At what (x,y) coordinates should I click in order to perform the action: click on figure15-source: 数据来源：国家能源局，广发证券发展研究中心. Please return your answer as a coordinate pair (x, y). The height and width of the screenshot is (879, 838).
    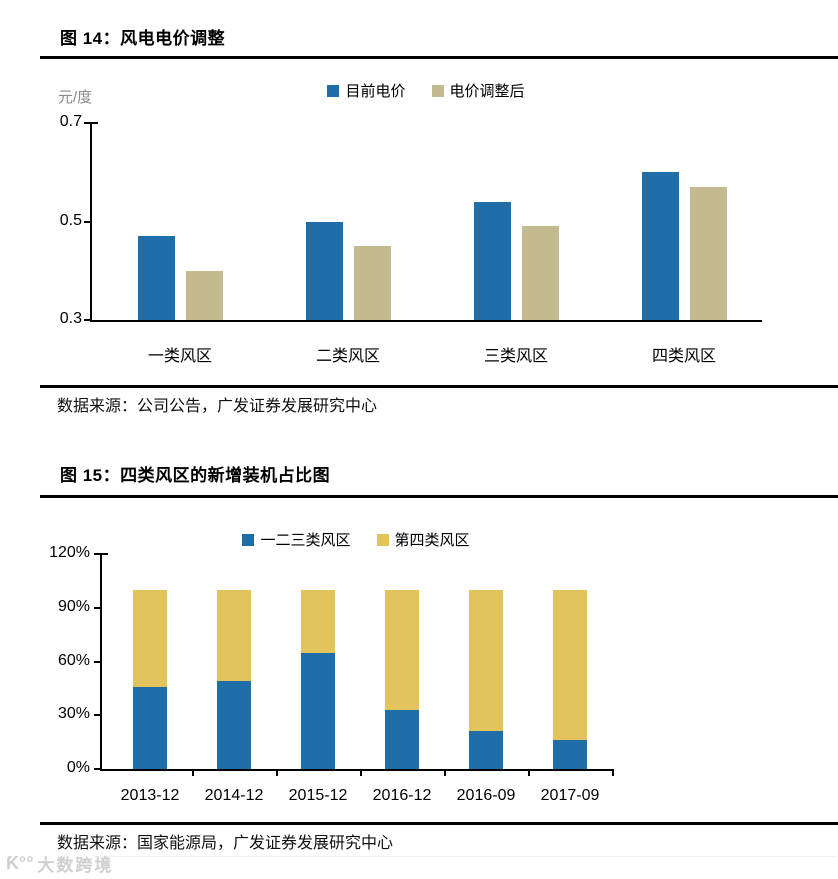
    Looking at the image, I should click on (225, 843).